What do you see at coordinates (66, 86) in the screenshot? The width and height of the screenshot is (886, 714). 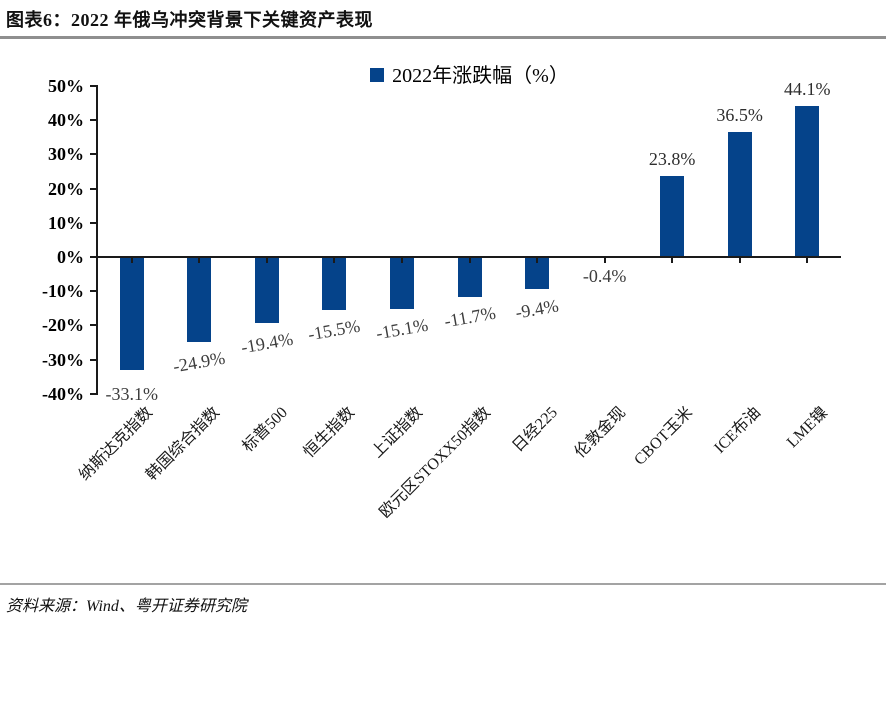 I see `y-axis-tick-label: 50%` at bounding box center [66, 86].